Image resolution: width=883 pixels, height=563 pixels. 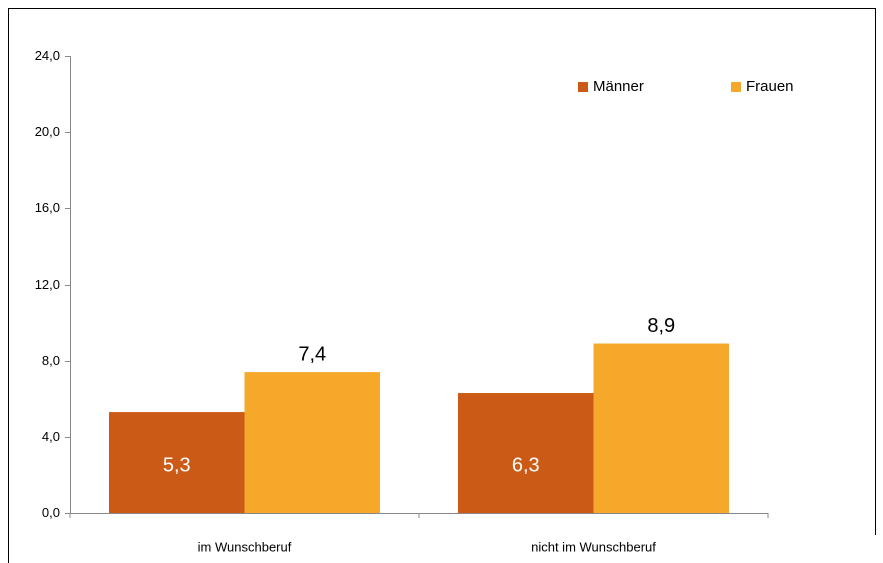 What do you see at coordinates (526, 465) in the screenshot?
I see `value-label: 6,3` at bounding box center [526, 465].